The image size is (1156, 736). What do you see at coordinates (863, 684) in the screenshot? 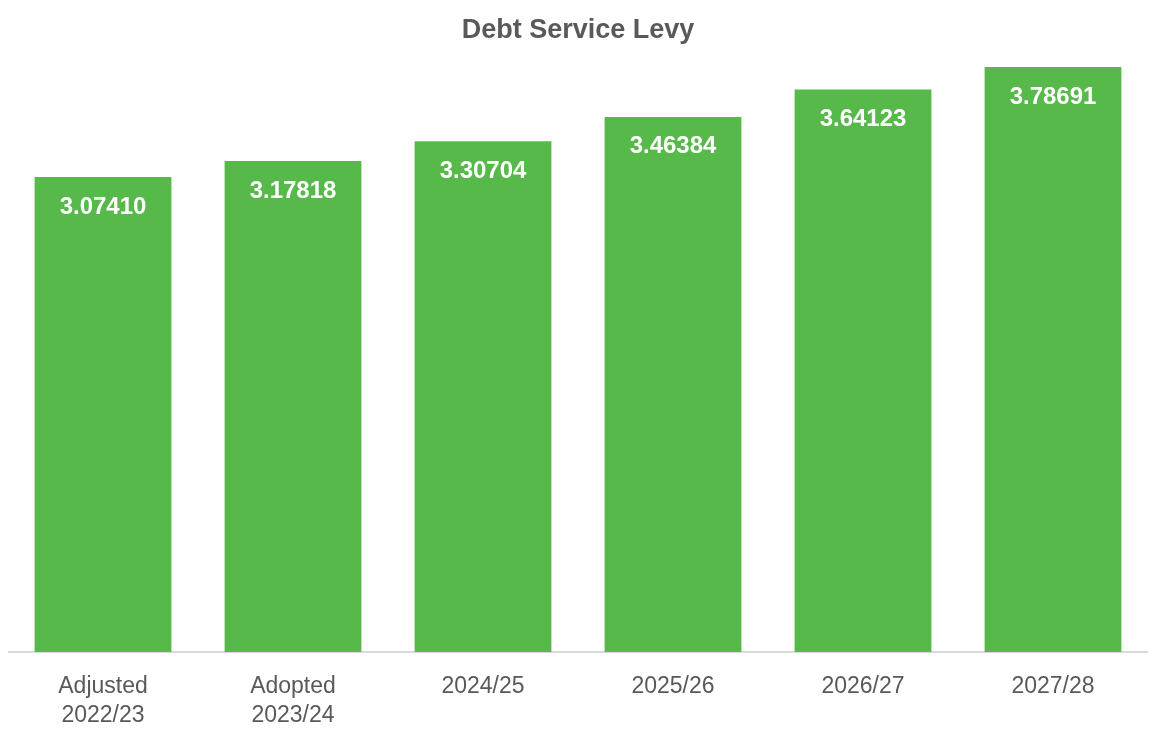
I see `x-tick-label: 2026/27` at bounding box center [863, 684].